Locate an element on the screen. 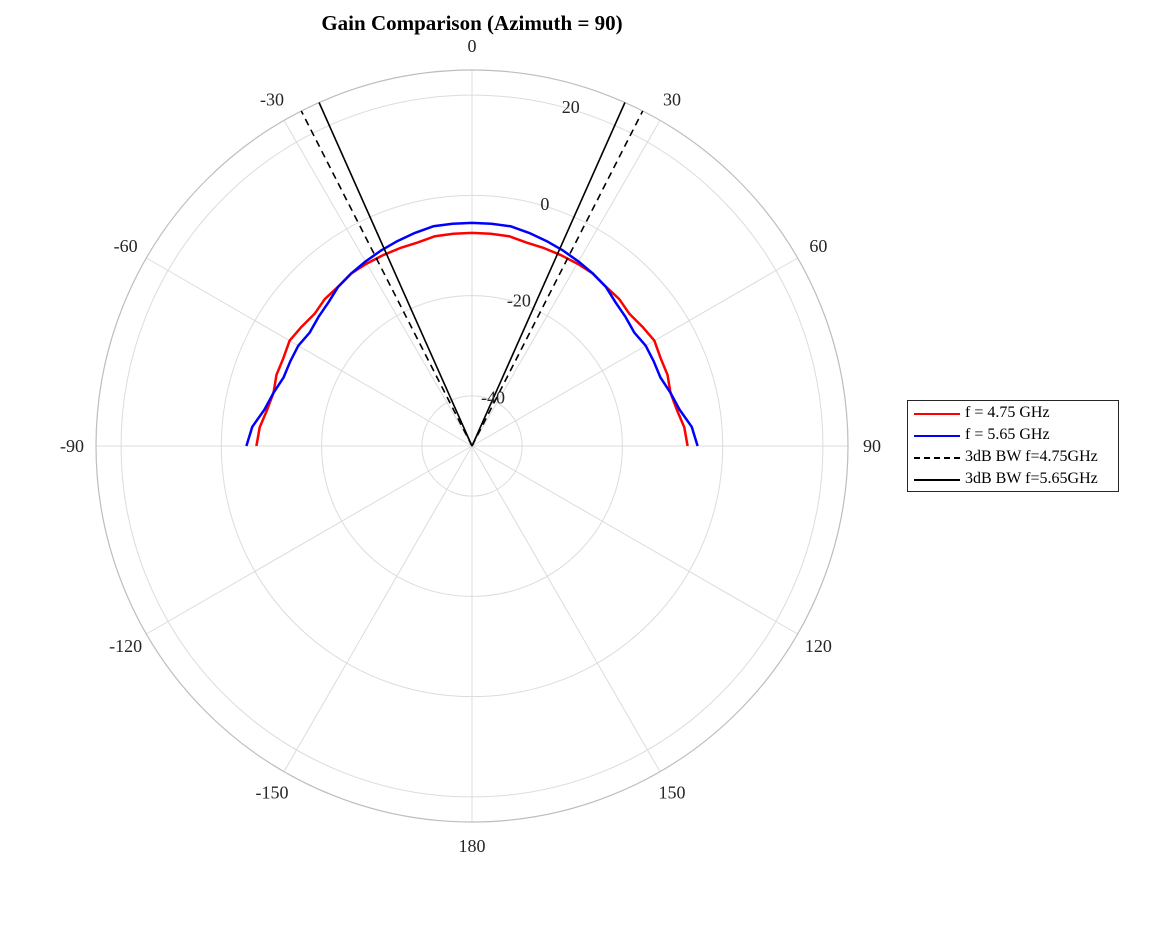 The height and width of the screenshot is (926, 1158). chart-title: Gain Comparison (Azimuth = 90) is located at coordinates (471, 23).